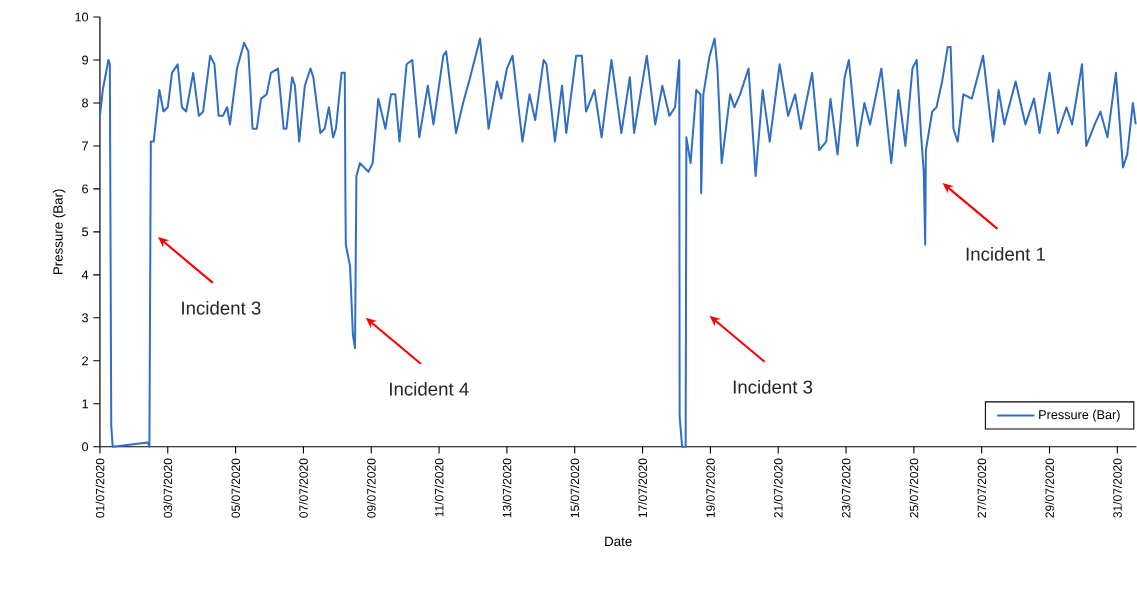 Image resolution: width=1137 pixels, height=592 pixels. Describe the element at coordinates (168, 488) in the screenshot. I see `x-tick-label: 03/07/2020` at that location.